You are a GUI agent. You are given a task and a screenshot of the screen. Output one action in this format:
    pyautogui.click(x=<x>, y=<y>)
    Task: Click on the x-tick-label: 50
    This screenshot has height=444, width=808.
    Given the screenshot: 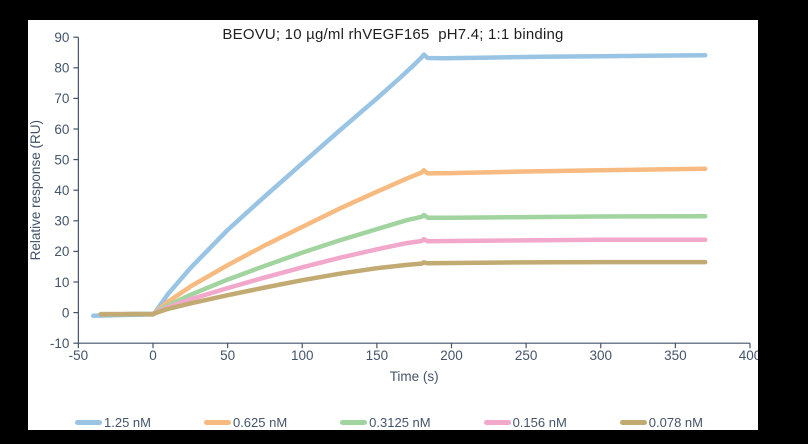 What is the action you would take?
    pyautogui.click(x=227, y=355)
    